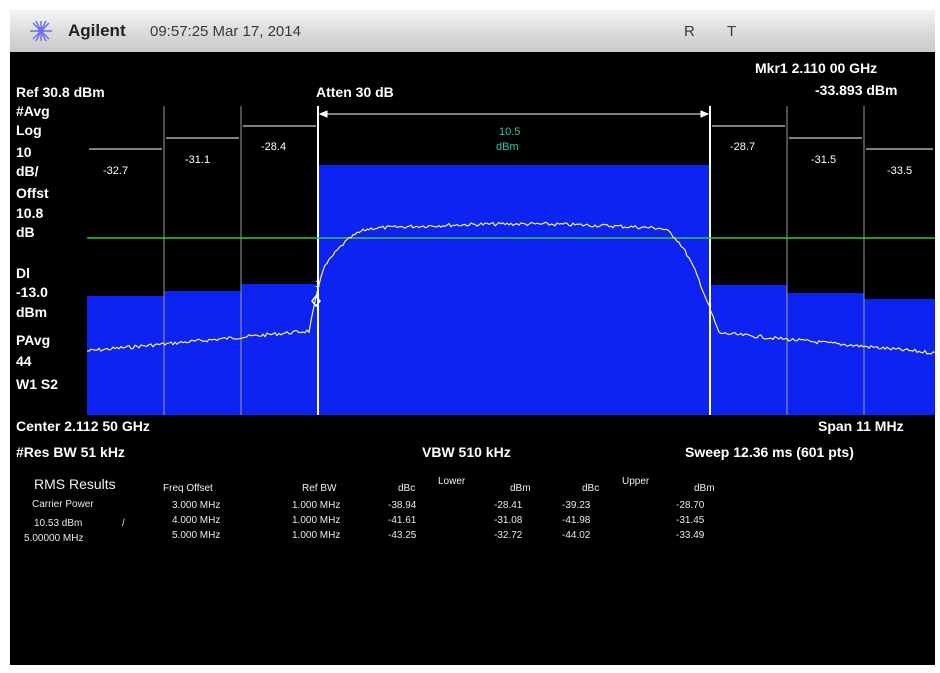 This screenshot has width=940, height=673. Describe the element at coordinates (507, 147) in the screenshot. I see `main-channel-unit: dBm` at that location.